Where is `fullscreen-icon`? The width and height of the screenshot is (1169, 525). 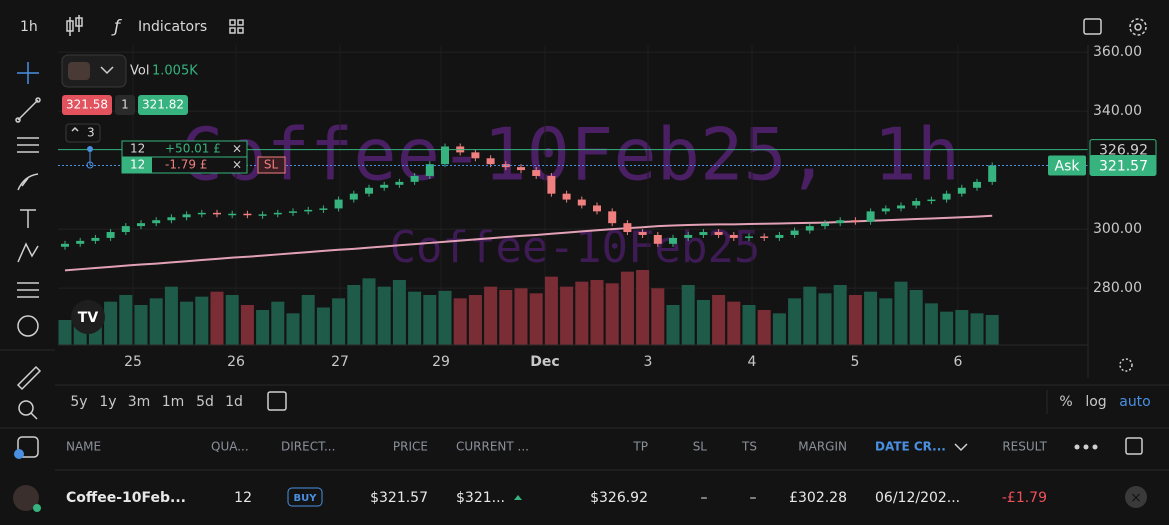 fullscreen-icon is located at coordinates (1092, 26).